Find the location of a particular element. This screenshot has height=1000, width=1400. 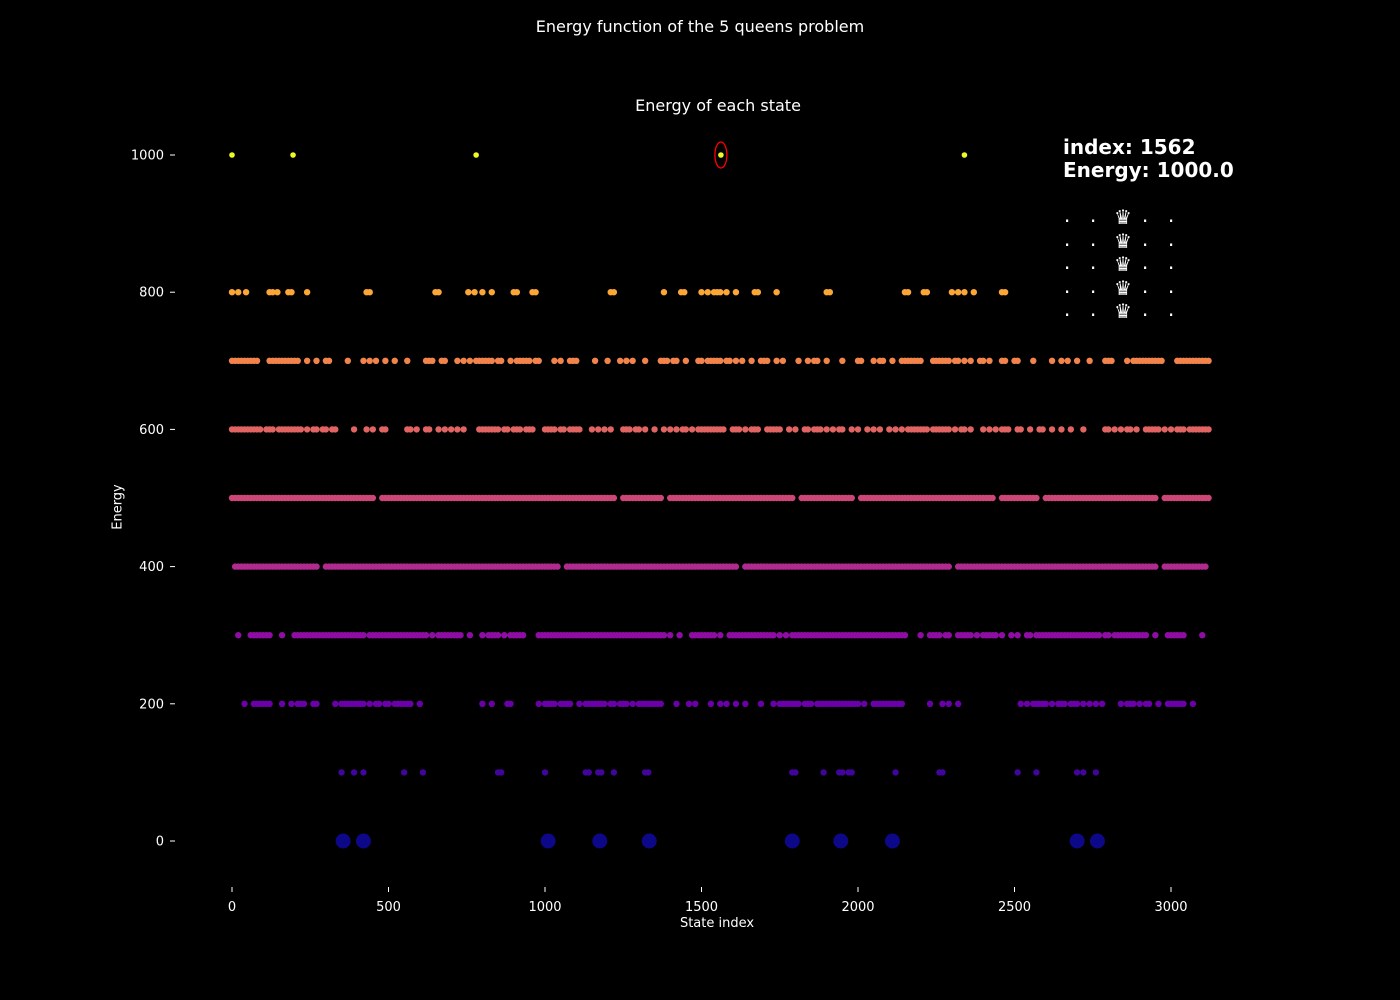

board-row: .. ♛.. is located at coordinates (1127, 288).